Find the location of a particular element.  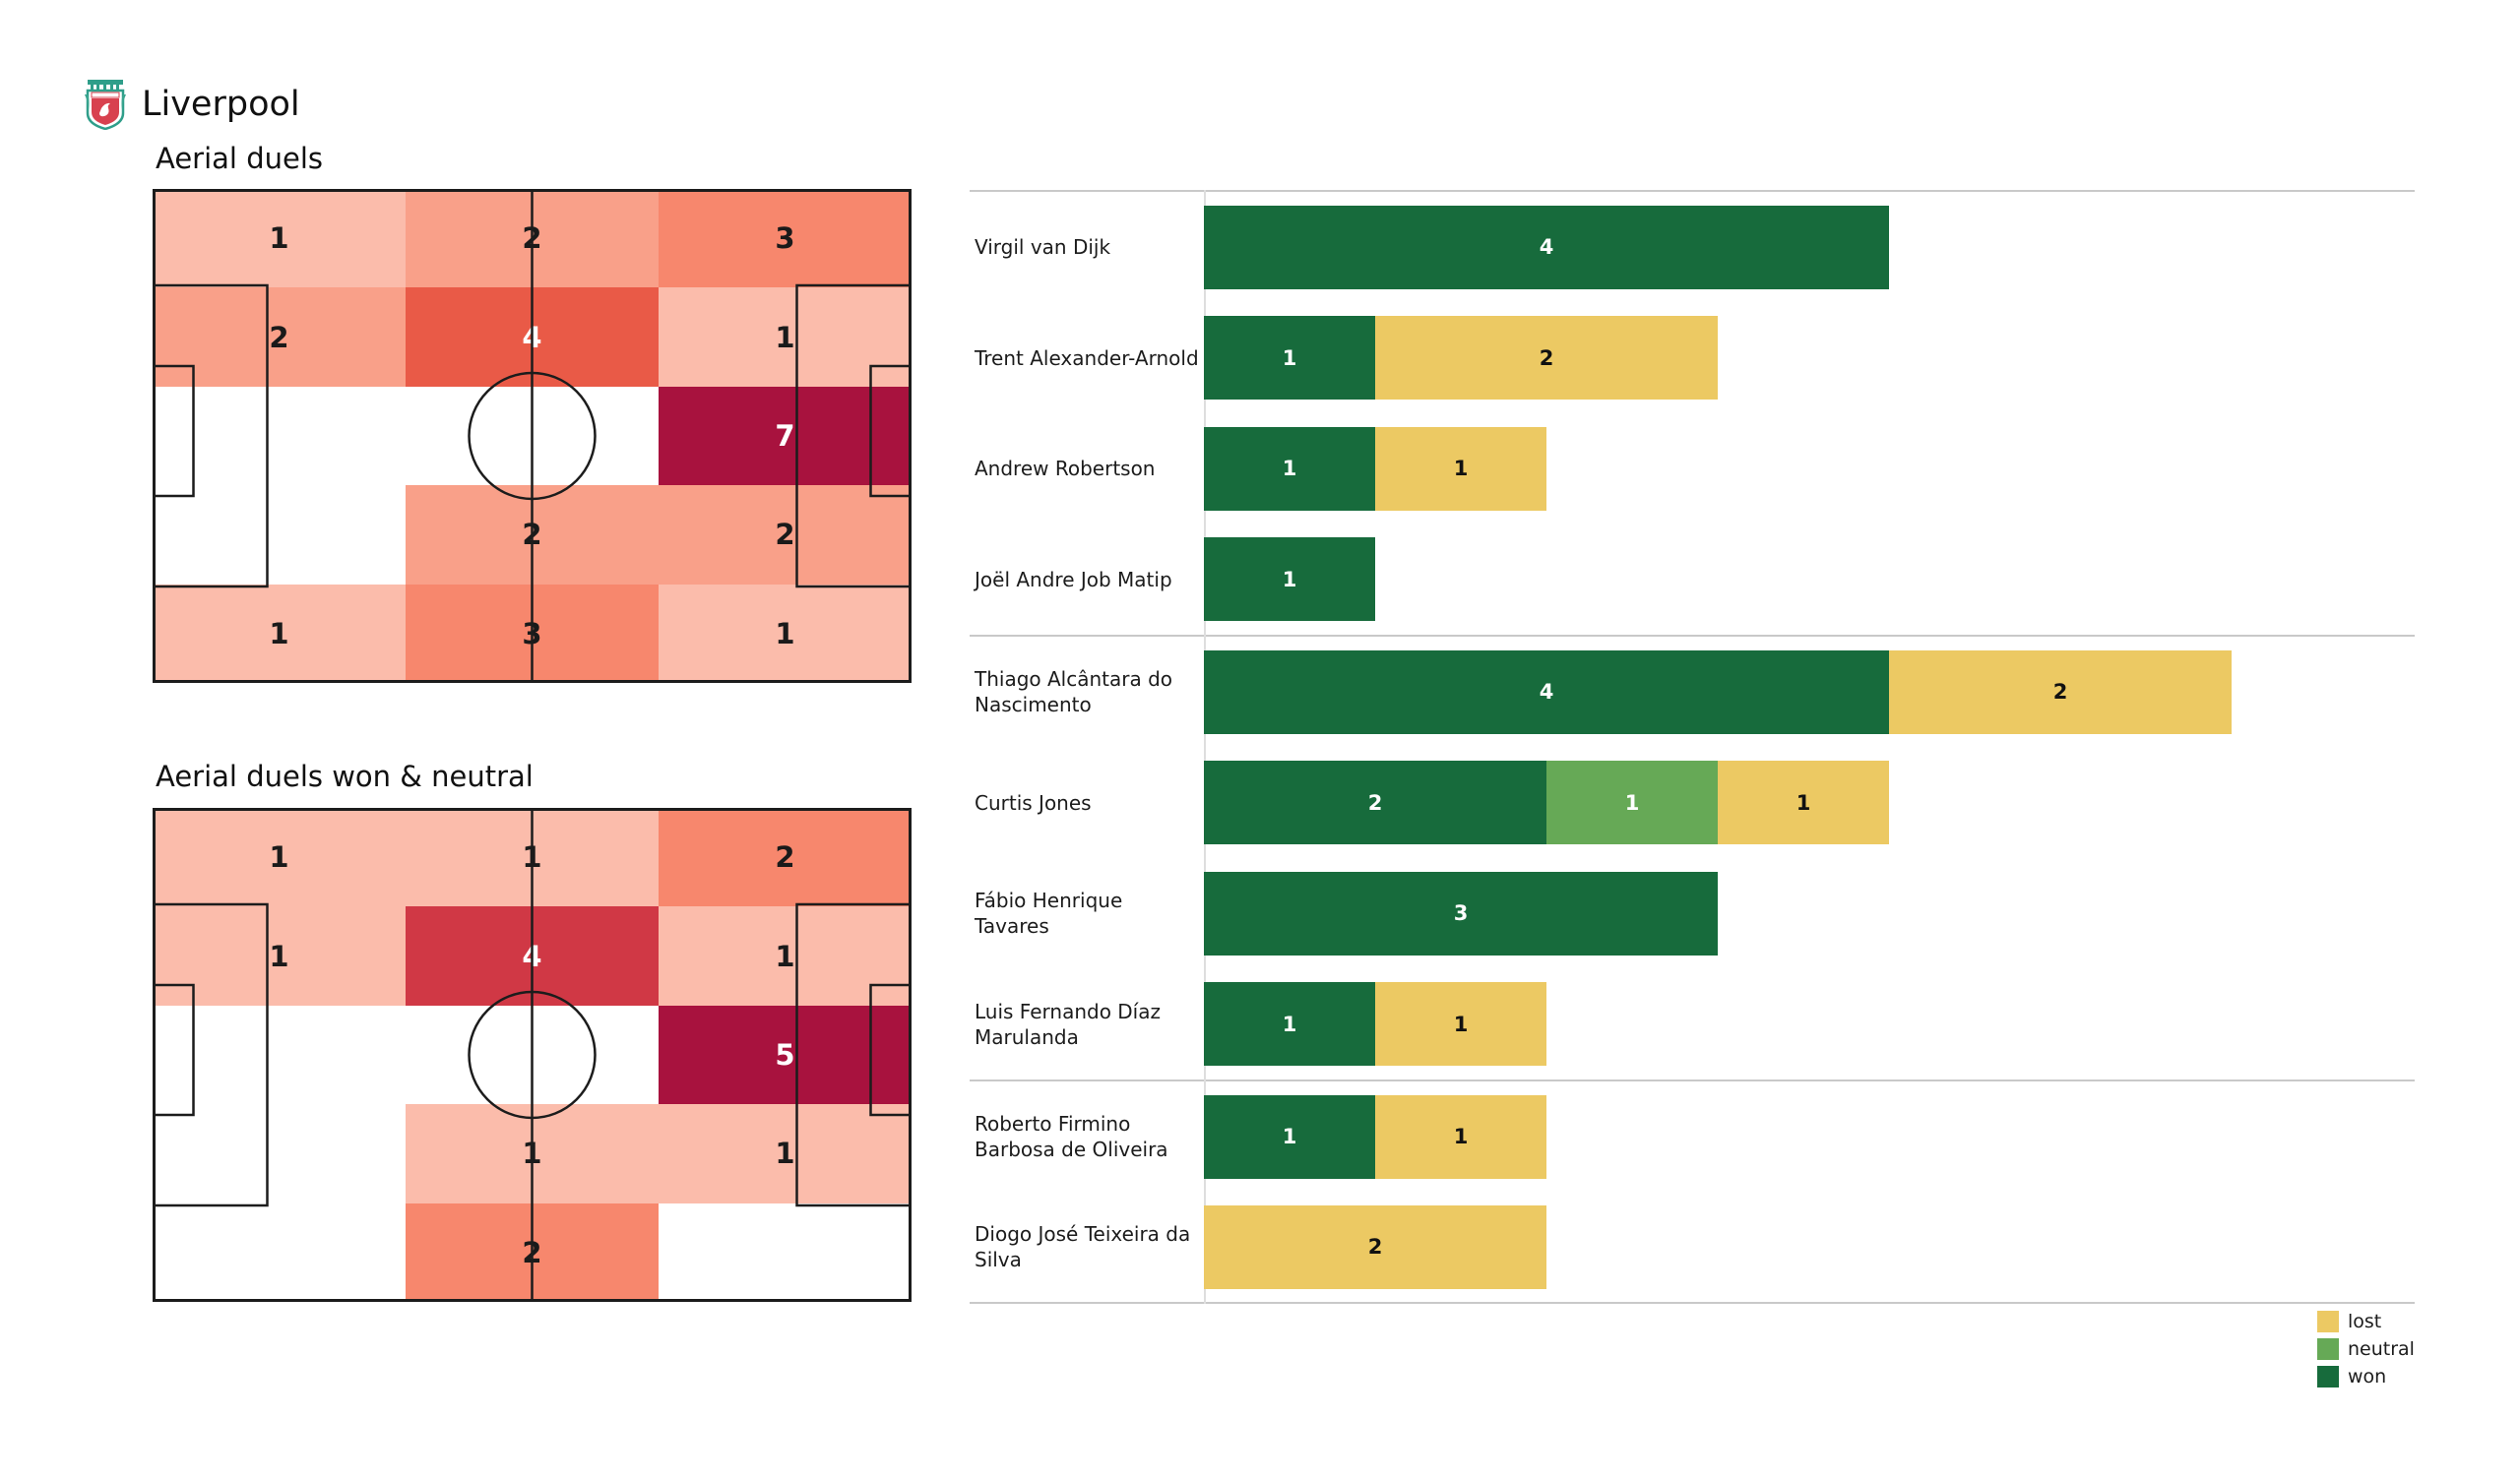

player-bar: 3 is located at coordinates (1461, 914).